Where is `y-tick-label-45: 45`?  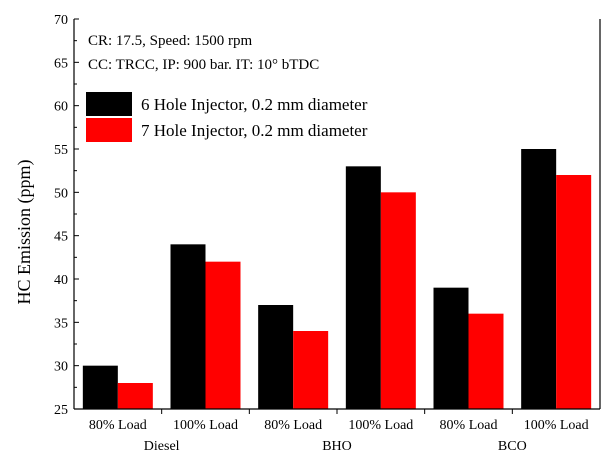
y-tick-label-45: 45 is located at coordinates (61, 237).